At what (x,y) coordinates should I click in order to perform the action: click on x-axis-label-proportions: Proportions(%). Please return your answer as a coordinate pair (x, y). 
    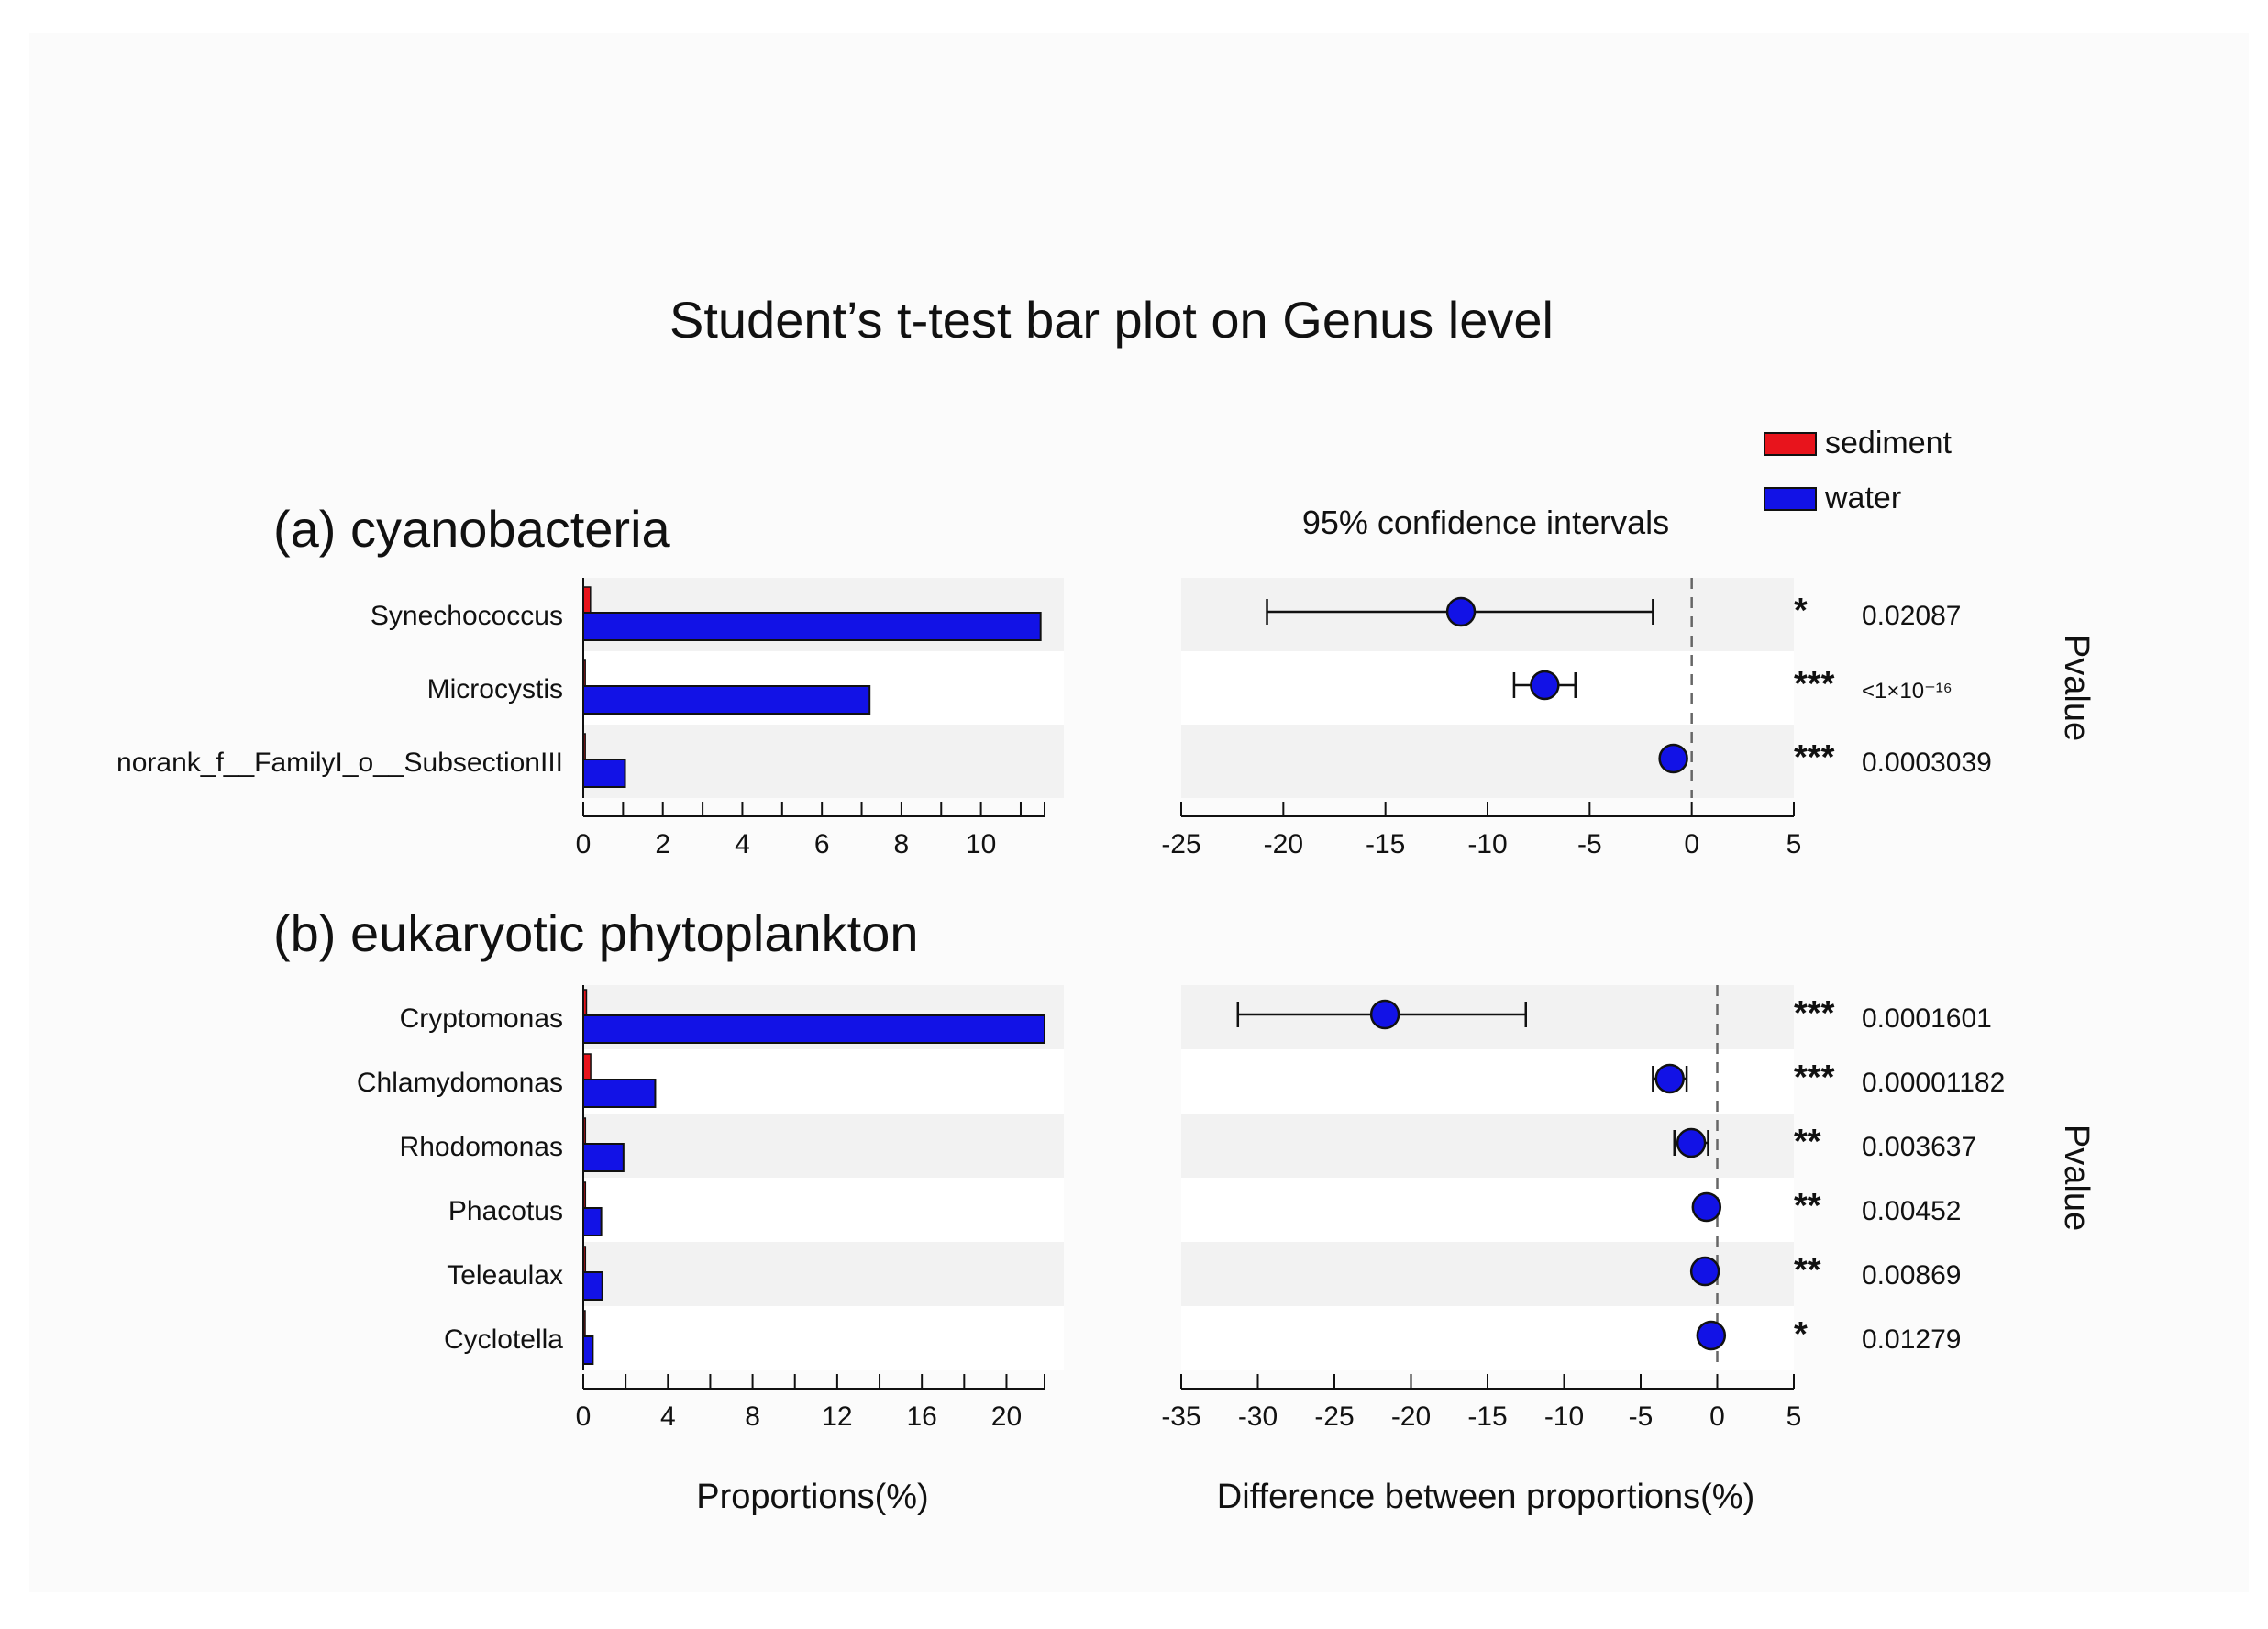
    Looking at the image, I should click on (812, 1497).